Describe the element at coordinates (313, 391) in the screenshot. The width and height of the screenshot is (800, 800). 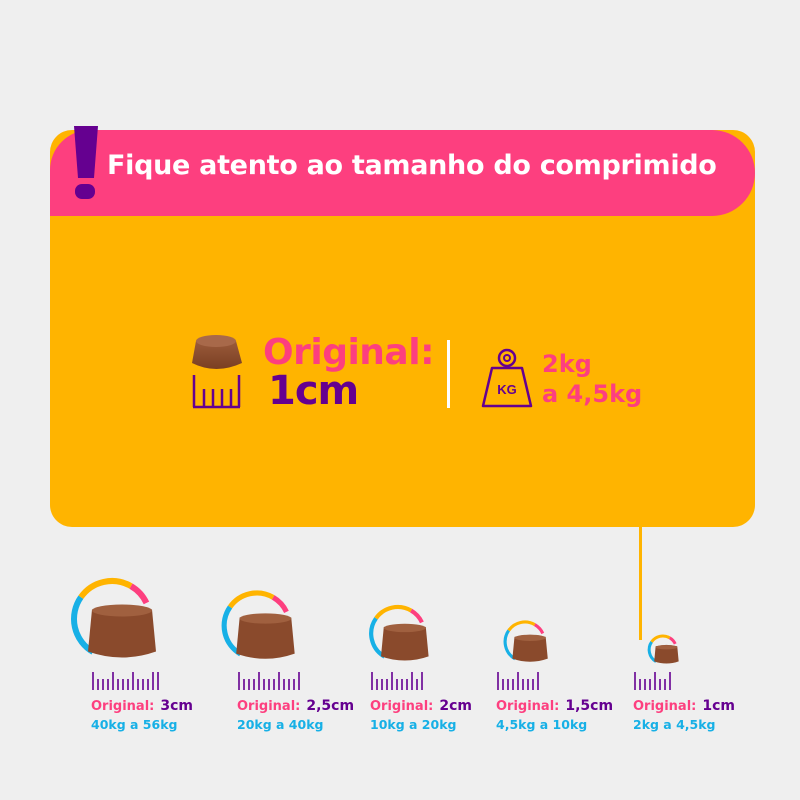
I see `featured-size: 1cm` at that location.